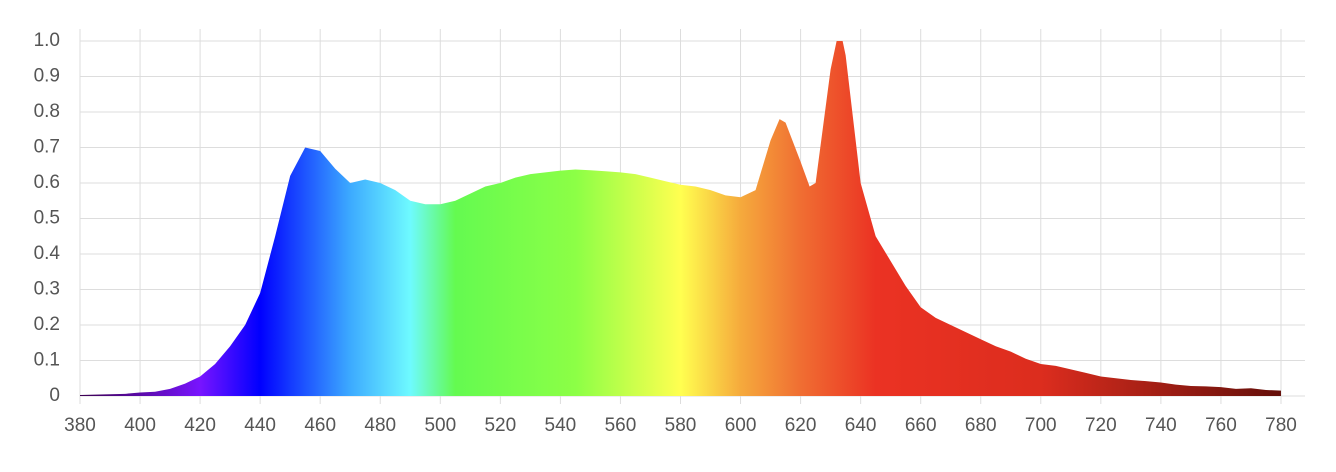  I want to click on x-tick-label: 780, so click(1281, 425).